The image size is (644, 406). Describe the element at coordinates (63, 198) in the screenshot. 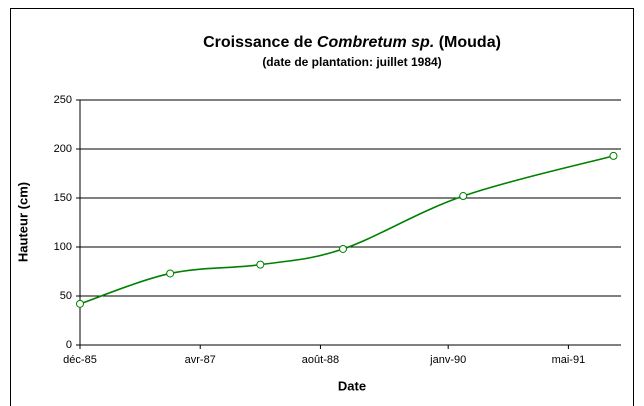

I see `y-tick-label: 150` at that location.